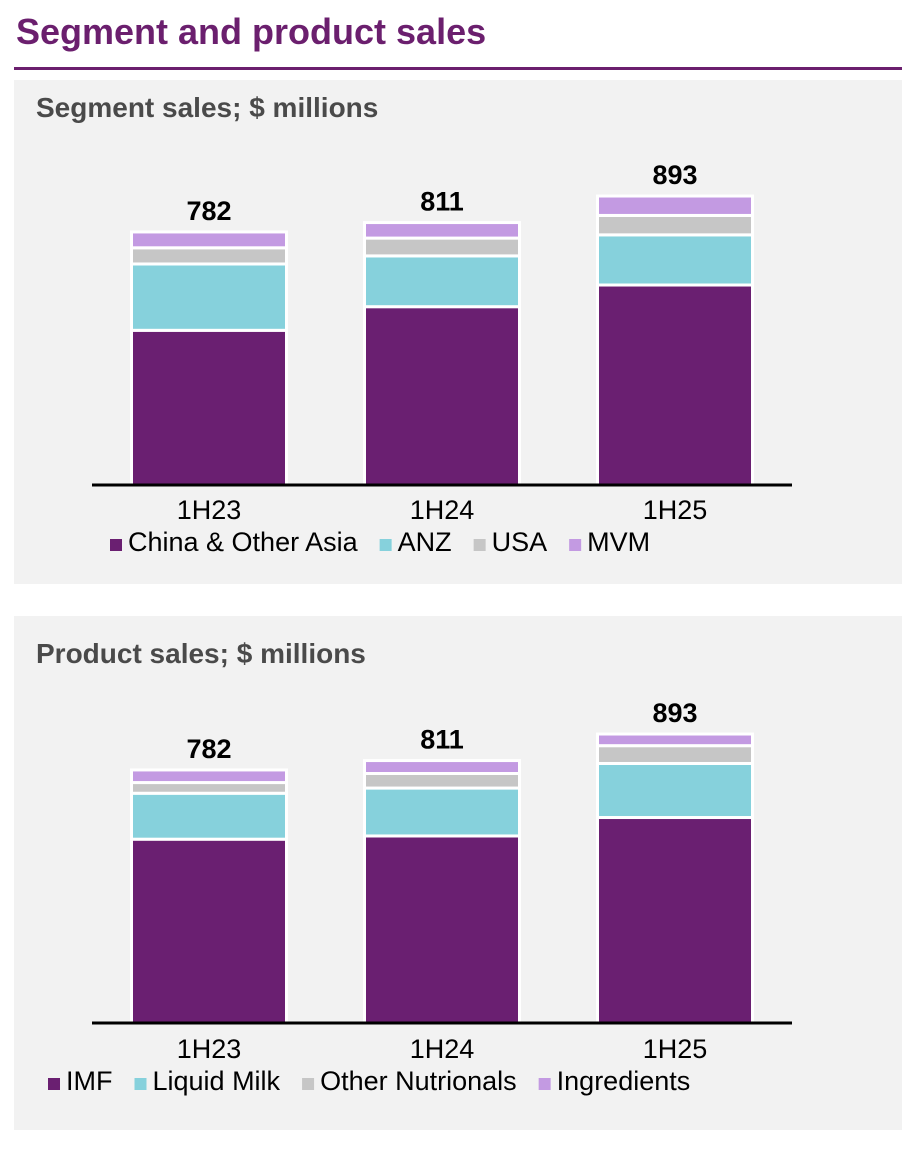  Describe the element at coordinates (207, 107) in the screenshot. I see `segment-chart-title: Segment sales; $ millions` at that location.